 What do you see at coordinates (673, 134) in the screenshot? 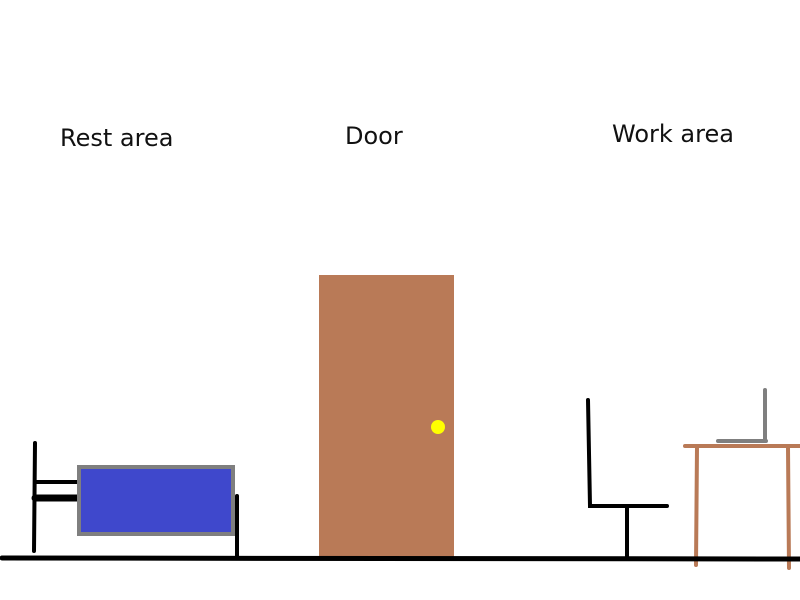
I see `work-area-label: Work area` at bounding box center [673, 134].